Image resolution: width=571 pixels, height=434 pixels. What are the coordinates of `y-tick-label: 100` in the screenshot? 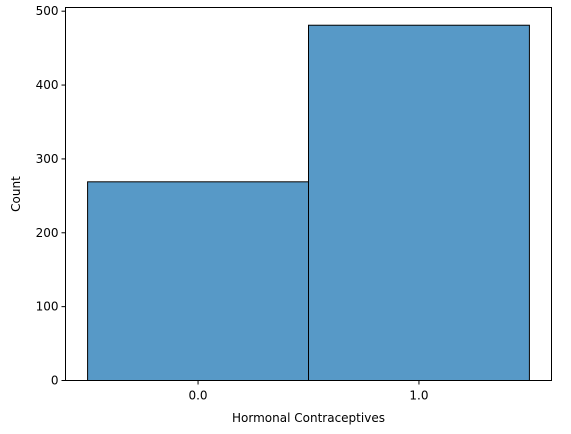 It's located at (47, 307).